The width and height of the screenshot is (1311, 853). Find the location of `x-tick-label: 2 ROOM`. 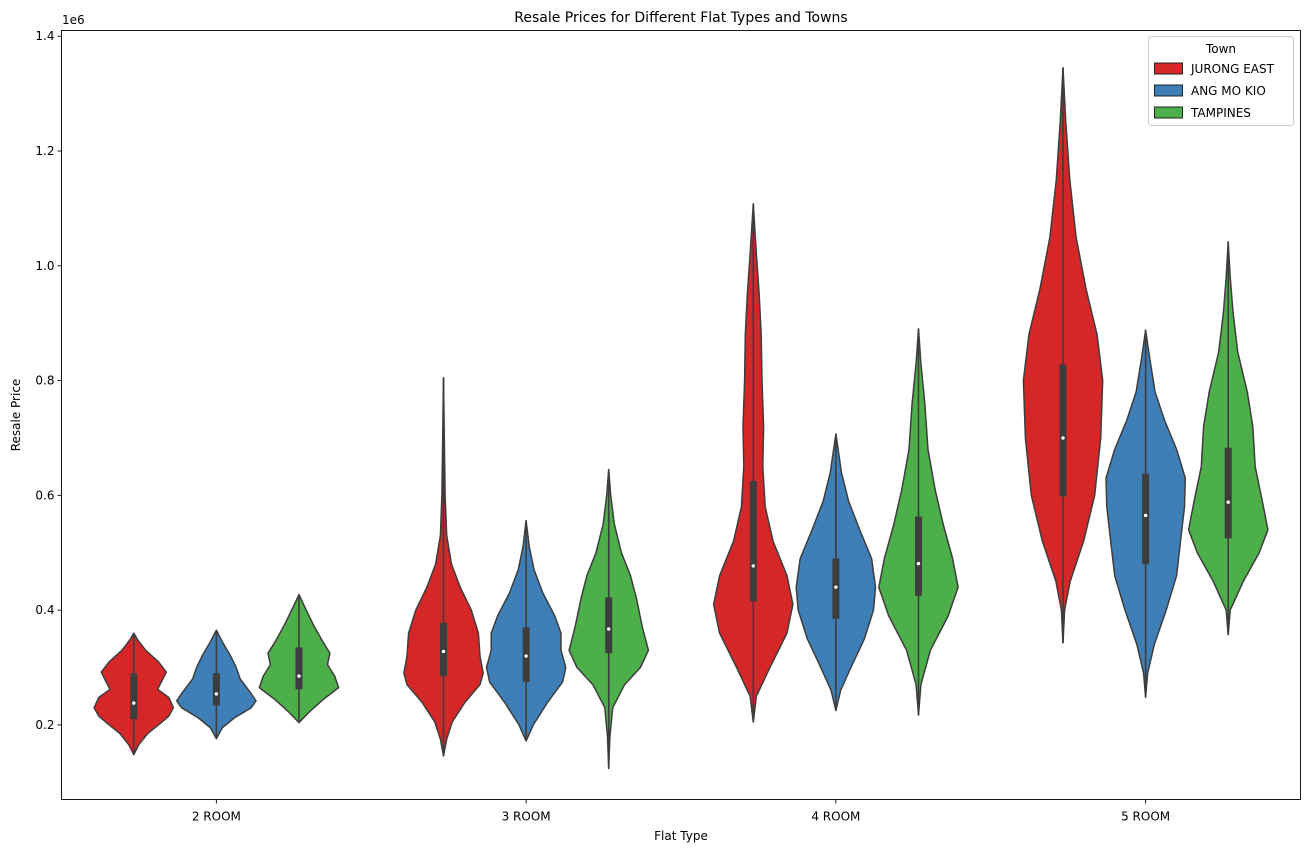

x-tick-label: 2 ROOM is located at coordinates (216, 817).